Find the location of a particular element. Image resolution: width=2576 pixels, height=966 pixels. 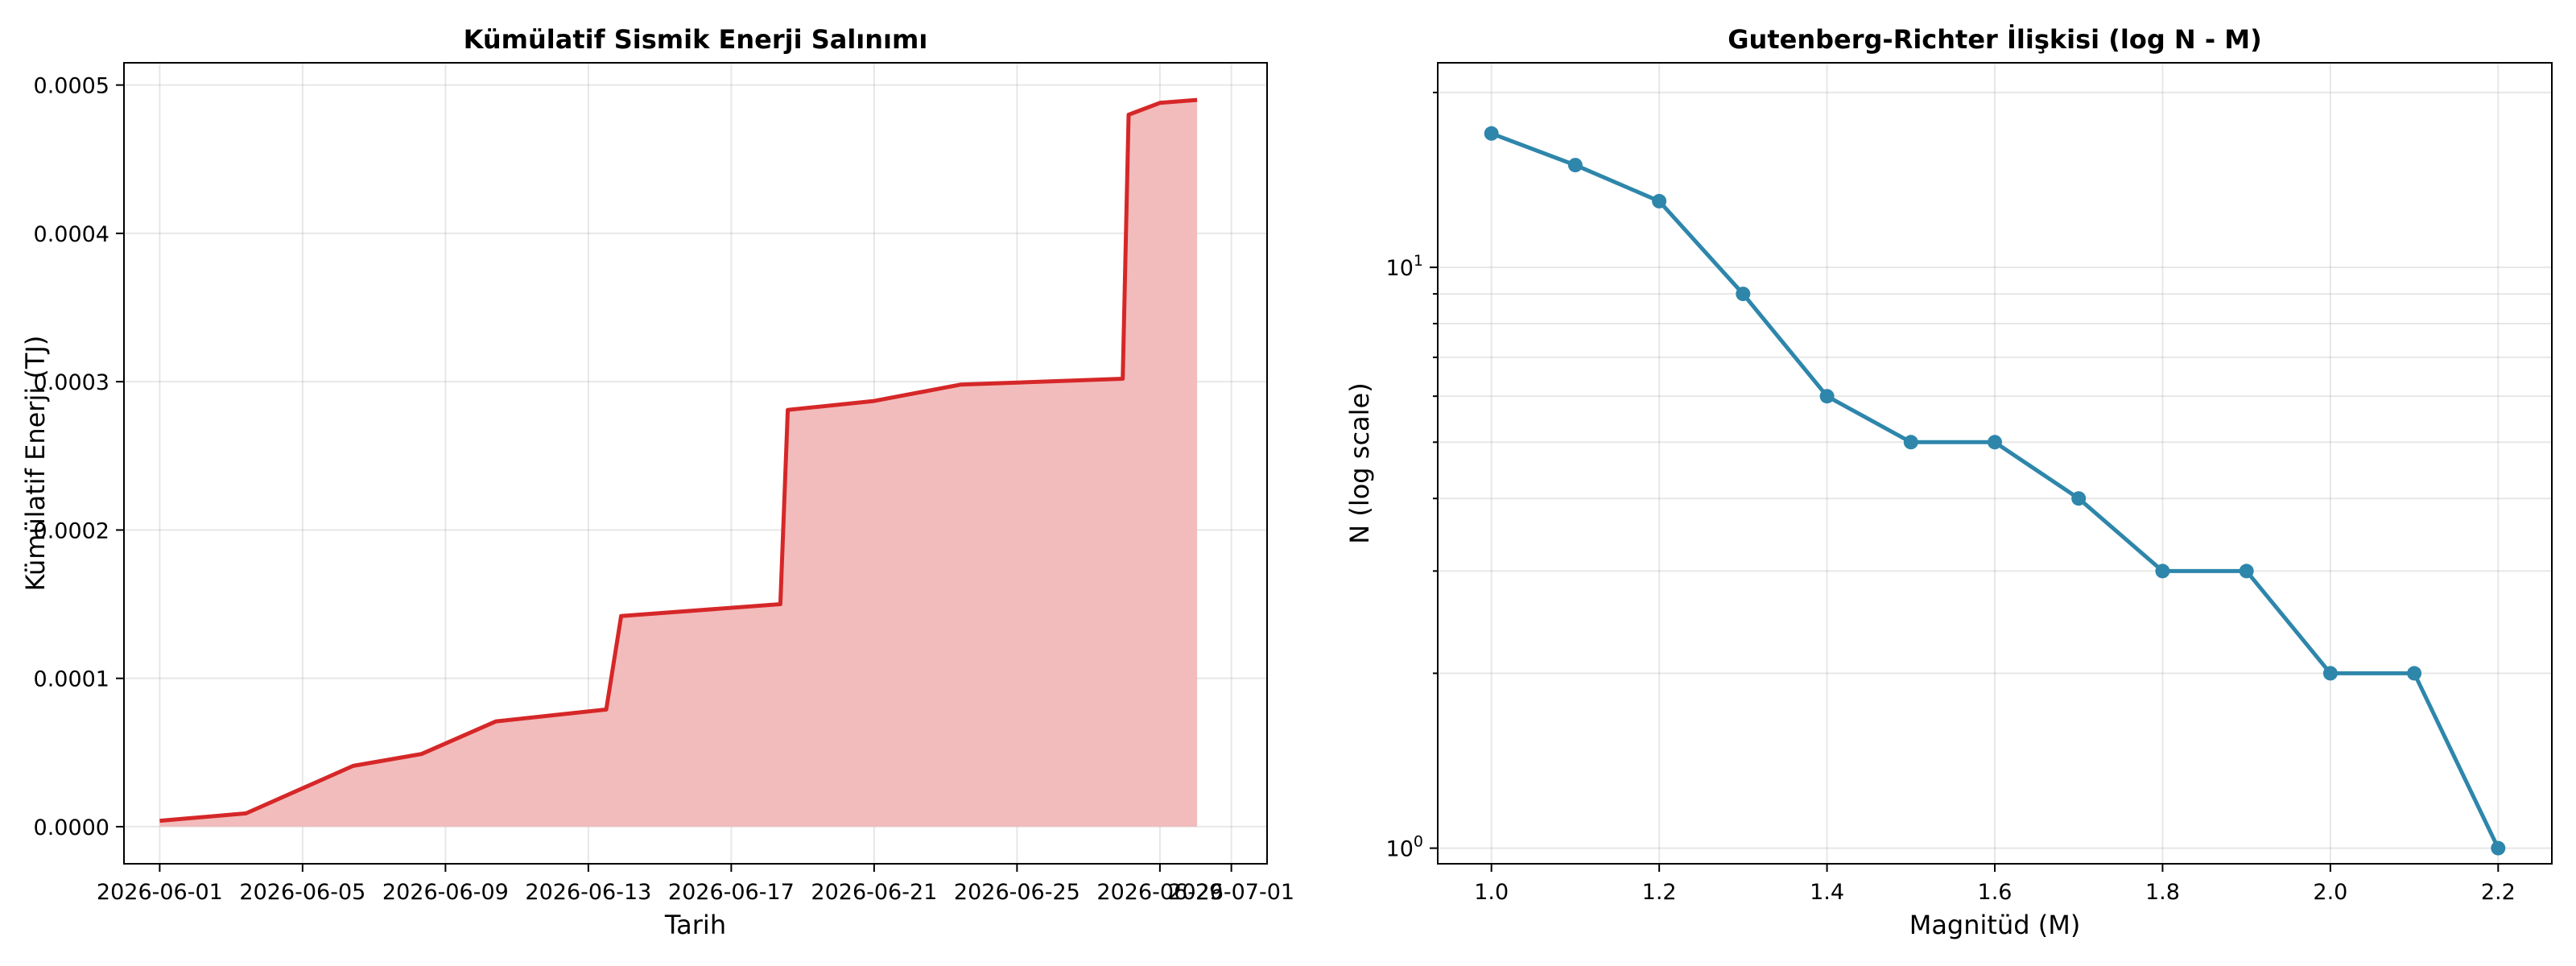

left-x-tick-label: 2026-07-01 is located at coordinates (1231, 892).